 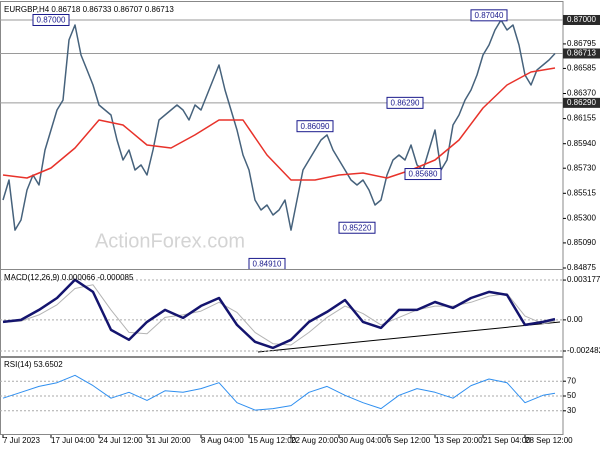 I want to click on price-annotation: 0.85680, so click(x=423, y=174).